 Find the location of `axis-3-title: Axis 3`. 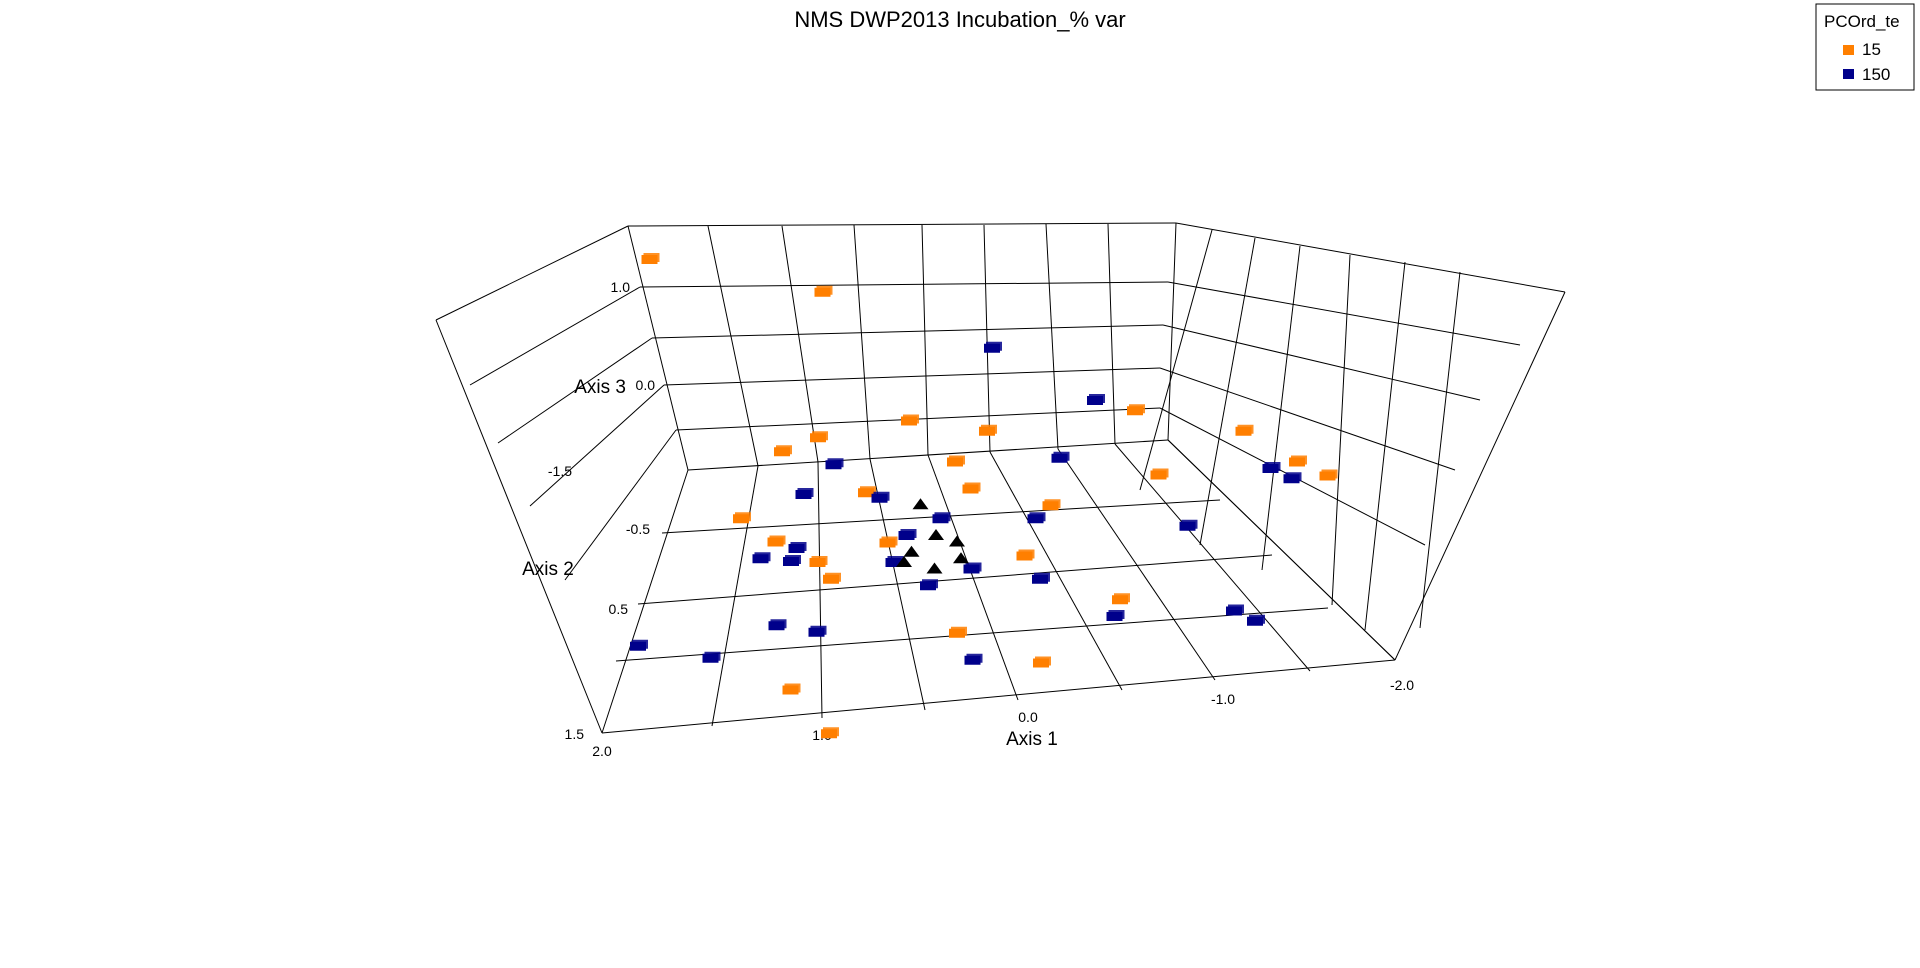

axis-3-title: Axis 3 is located at coordinates (600, 387).